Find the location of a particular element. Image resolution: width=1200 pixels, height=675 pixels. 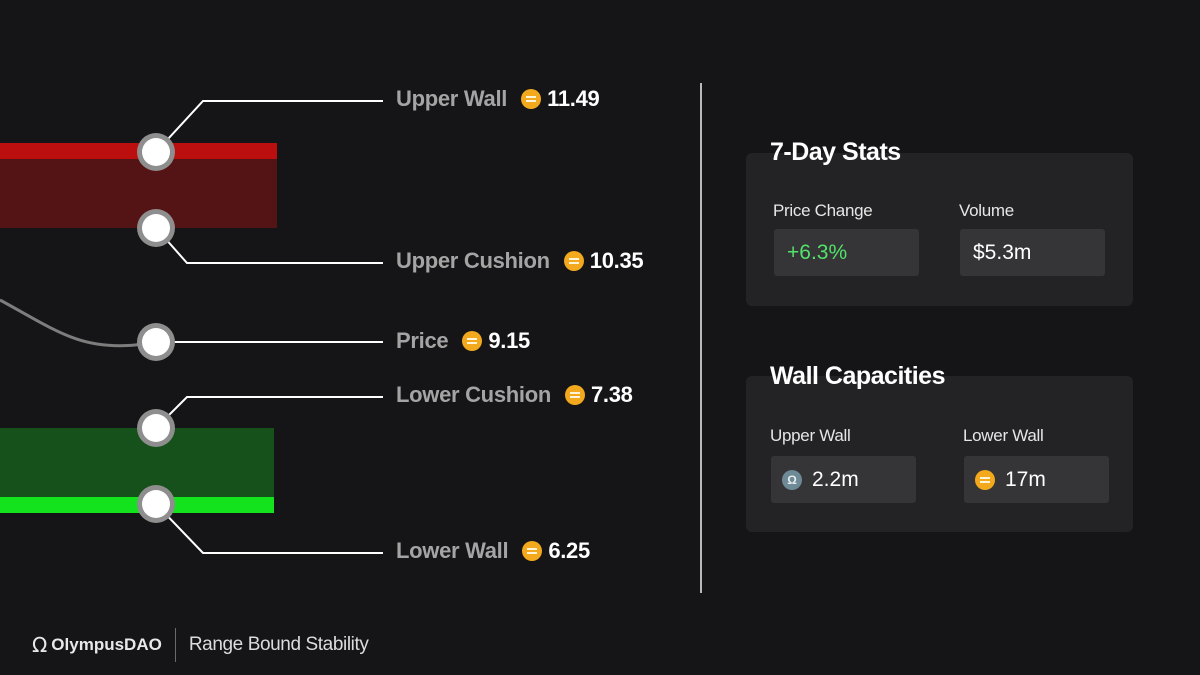

level-value: 10.35 is located at coordinates (616, 260).